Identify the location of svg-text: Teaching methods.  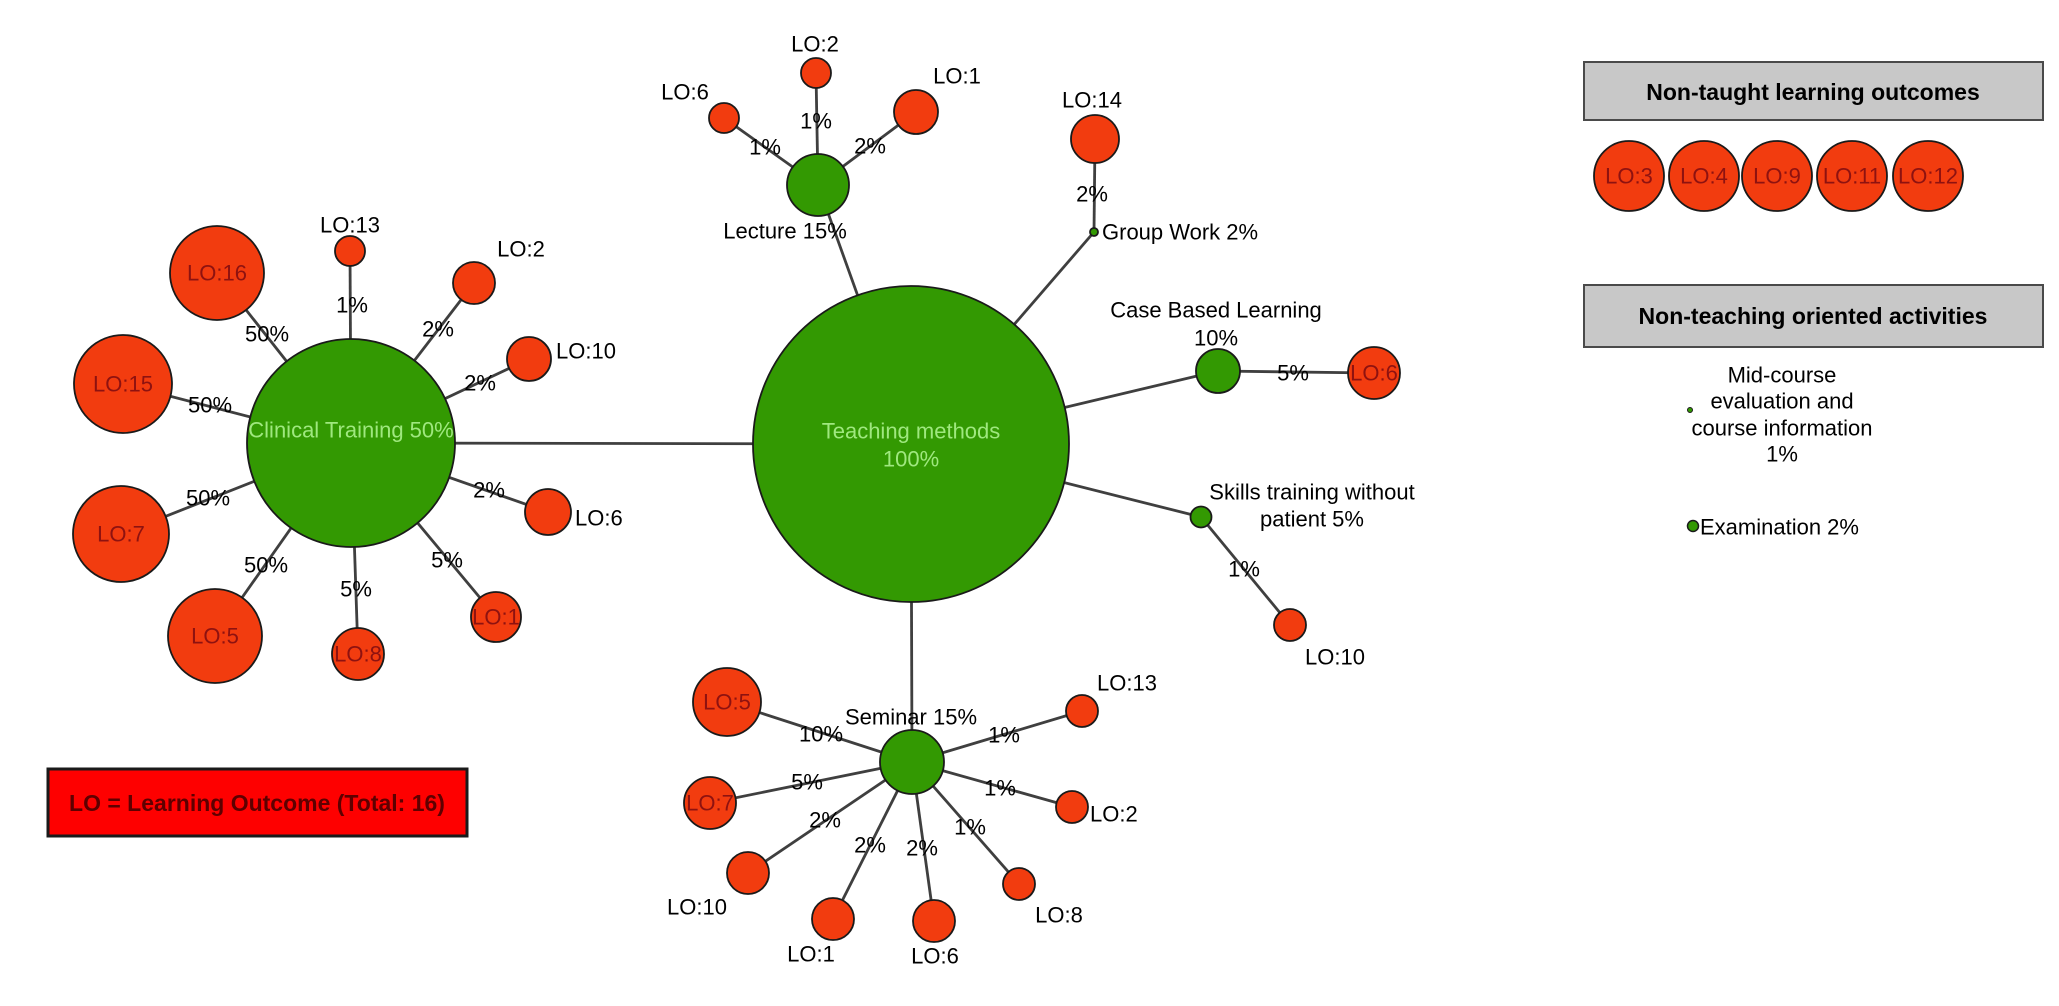
(911, 431).